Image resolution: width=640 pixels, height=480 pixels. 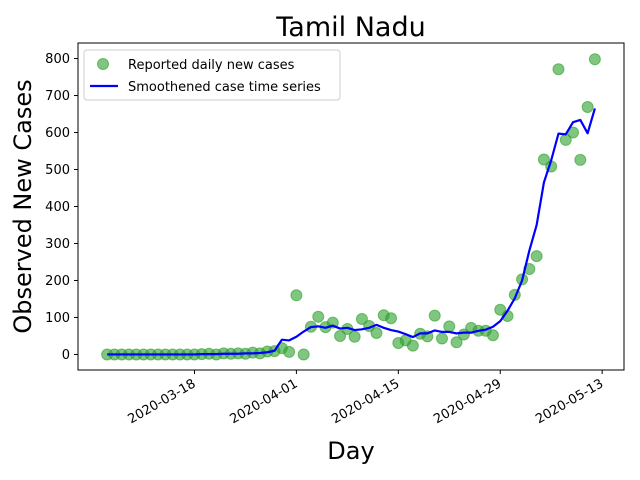 What do you see at coordinates (350, 451) in the screenshot?
I see `x-axis-label: Day` at bounding box center [350, 451].